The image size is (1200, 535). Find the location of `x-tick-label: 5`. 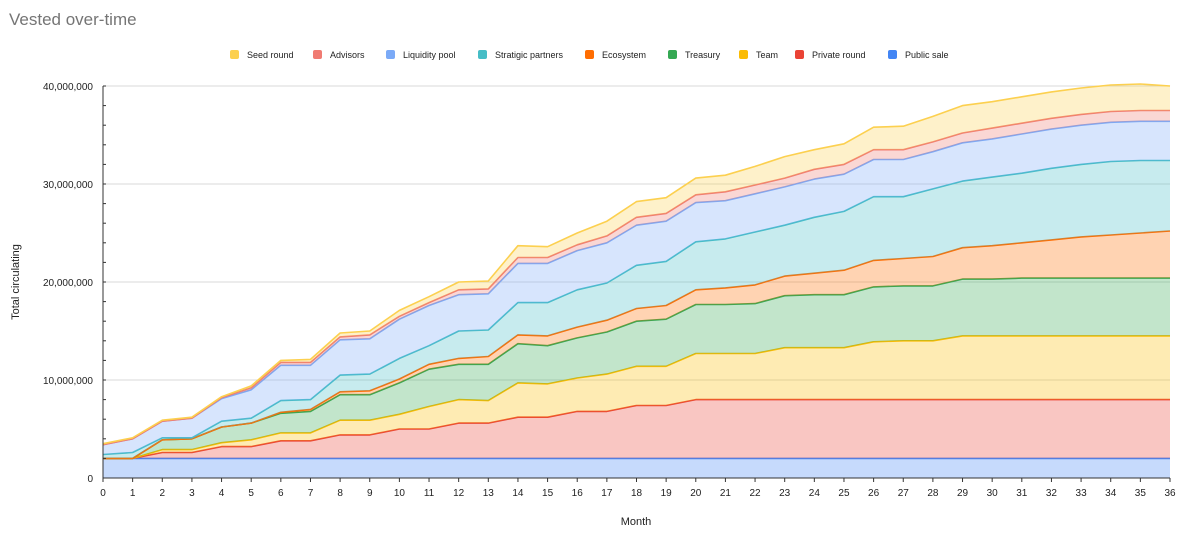

x-tick-label: 5 is located at coordinates (251, 493).